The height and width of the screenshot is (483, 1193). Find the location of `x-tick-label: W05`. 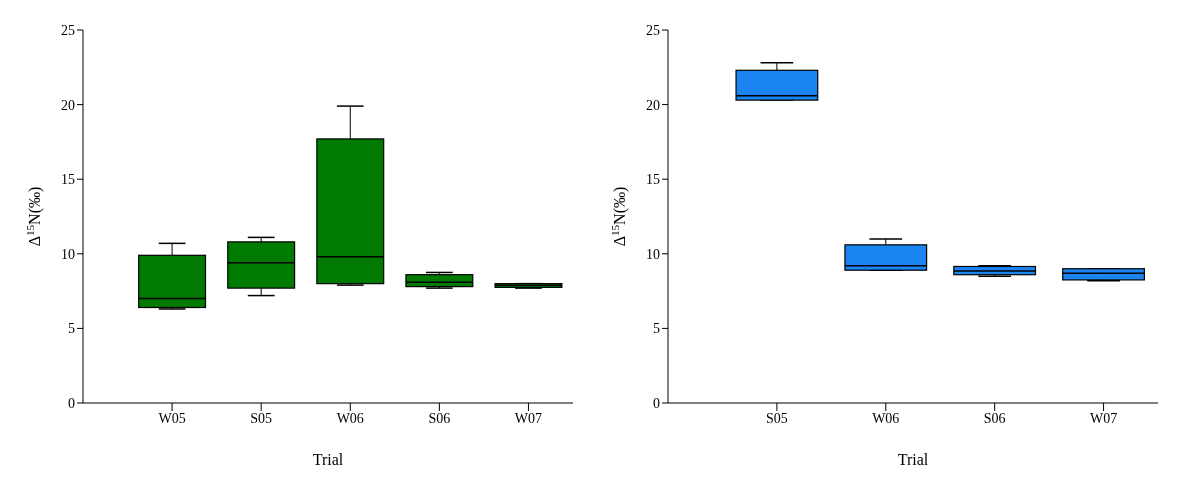

x-tick-label: W05 is located at coordinates (172, 418).